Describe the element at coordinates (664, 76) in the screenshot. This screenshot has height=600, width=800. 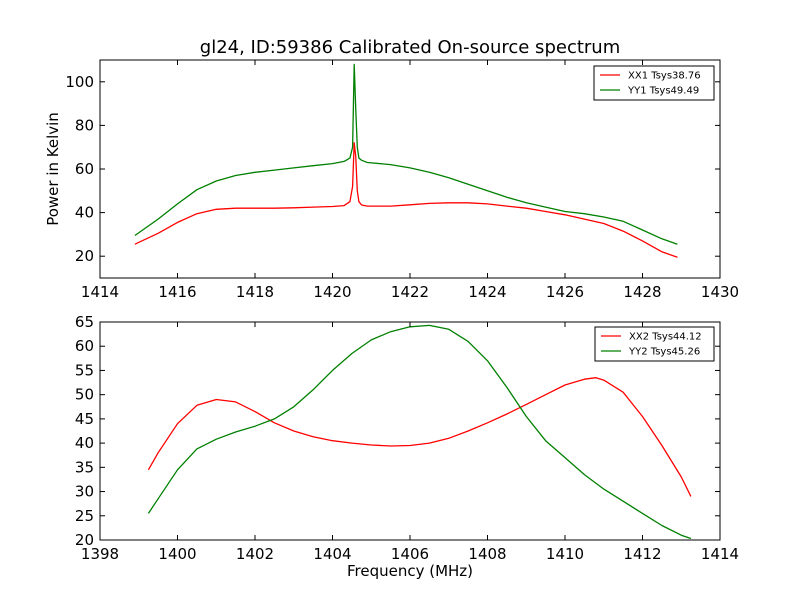
I see `legend-label: XX1 Tsys38.76` at that location.